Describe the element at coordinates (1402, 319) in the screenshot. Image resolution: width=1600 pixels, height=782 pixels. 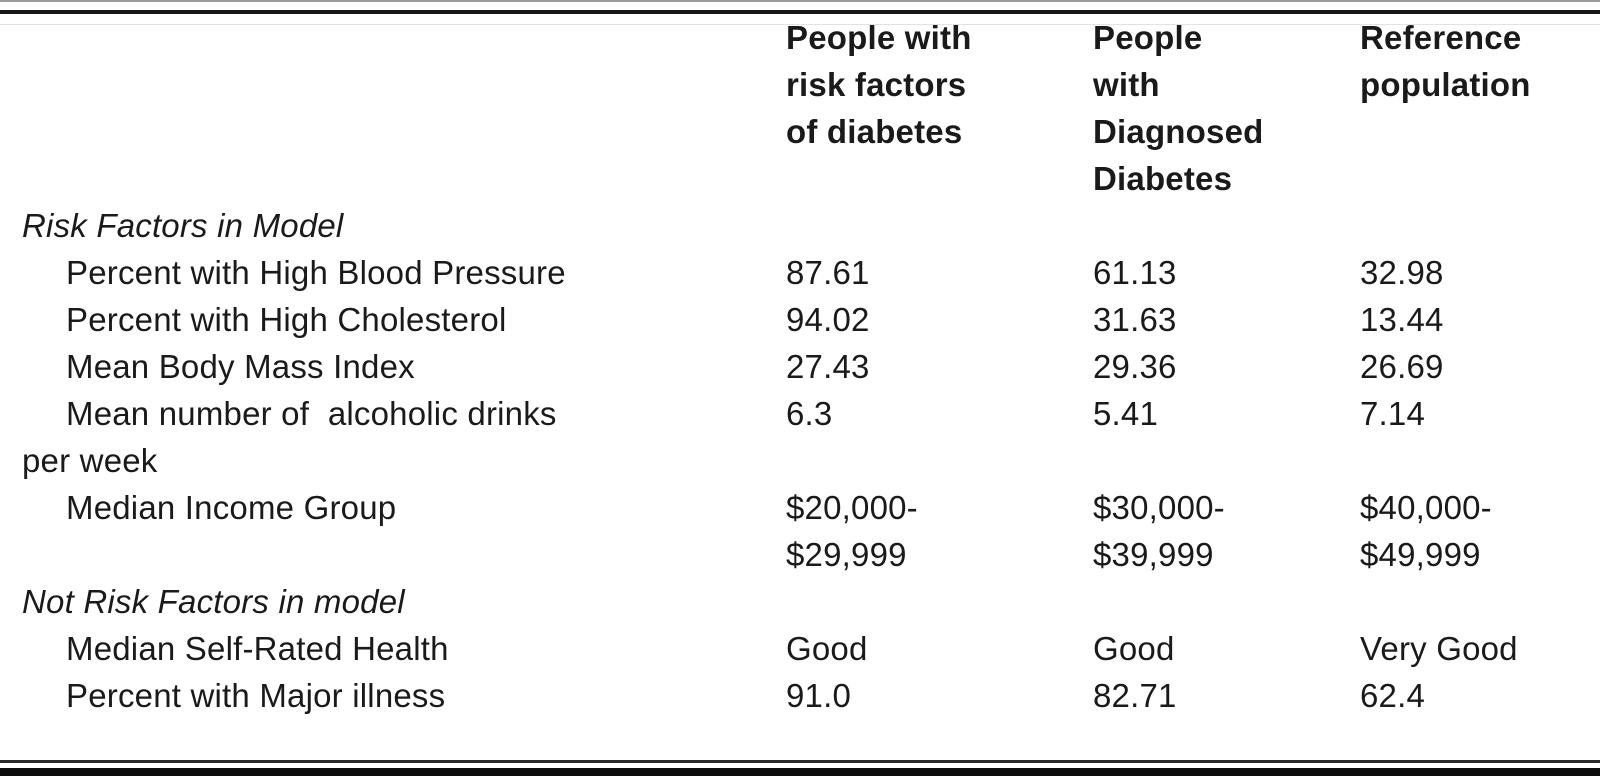
I see `value-cell: 13.44` at that location.